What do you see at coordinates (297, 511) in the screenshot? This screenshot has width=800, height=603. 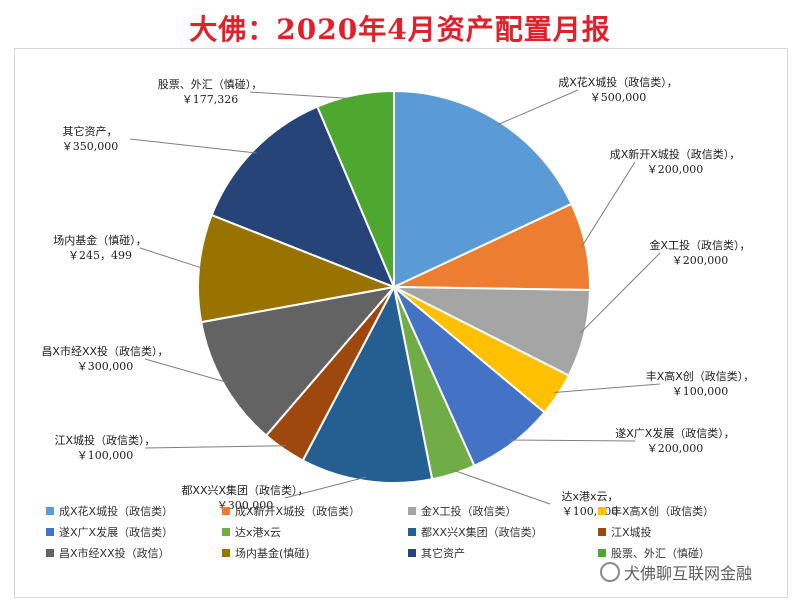 I see `legend-entry: 成X新开X城投（政信类）` at bounding box center [297, 511].